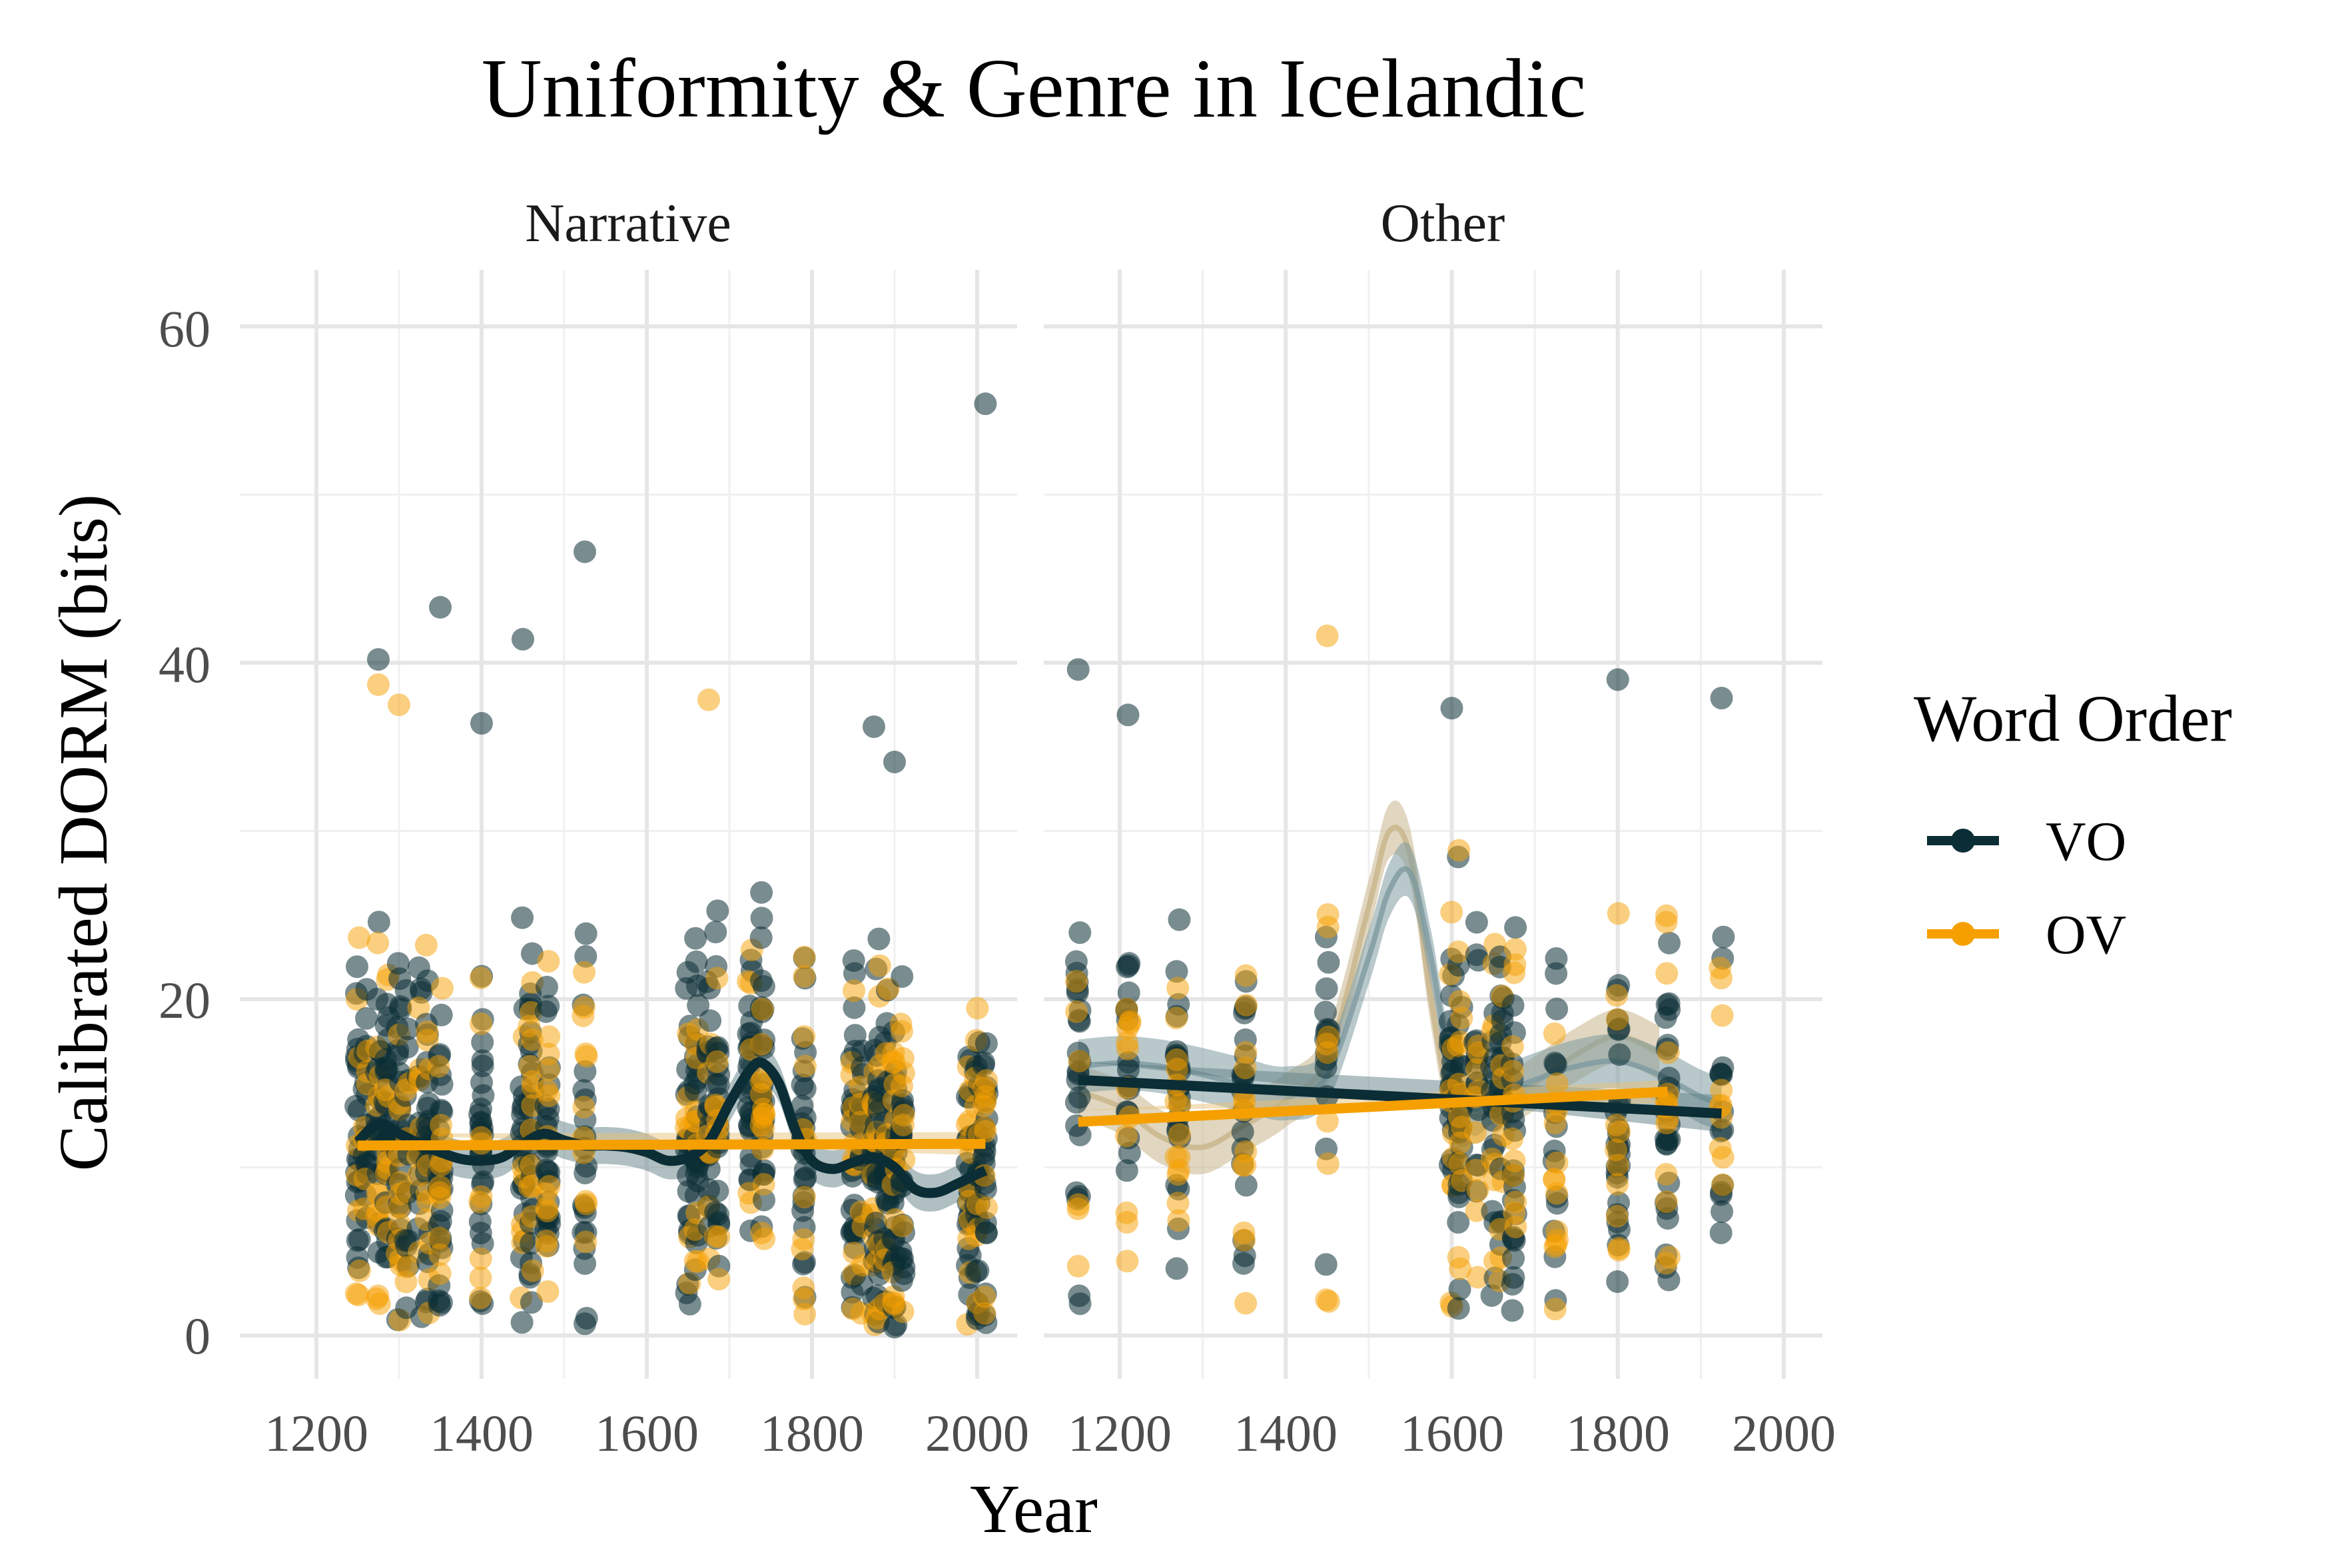 This screenshot has width=2346, height=1568. I want to click on legend-entry-ov: OV, so click(2026, 935).